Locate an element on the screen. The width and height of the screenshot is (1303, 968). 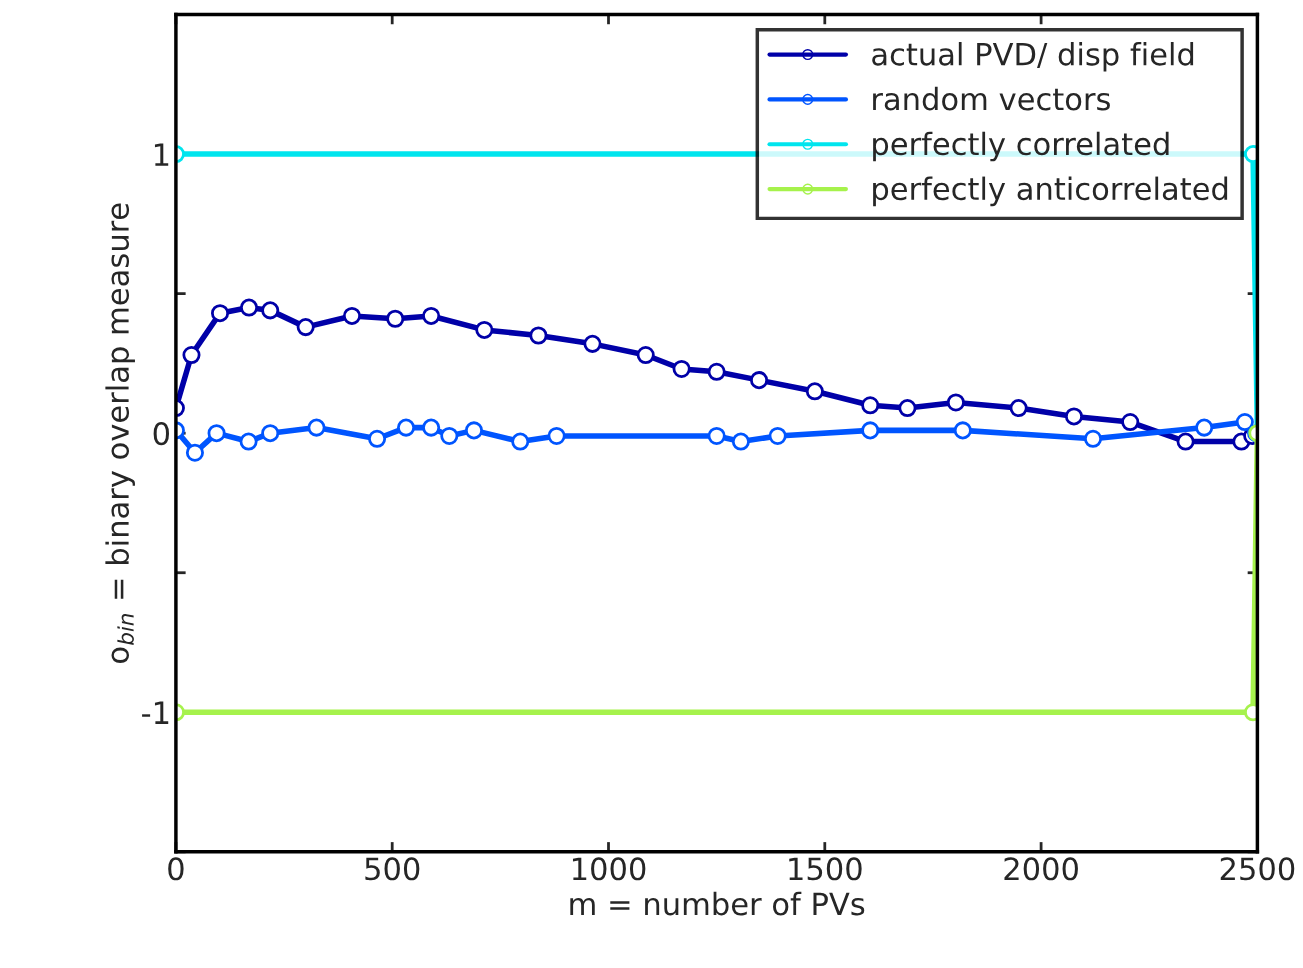
y-tick-label: 1 is located at coordinates (161, 154).